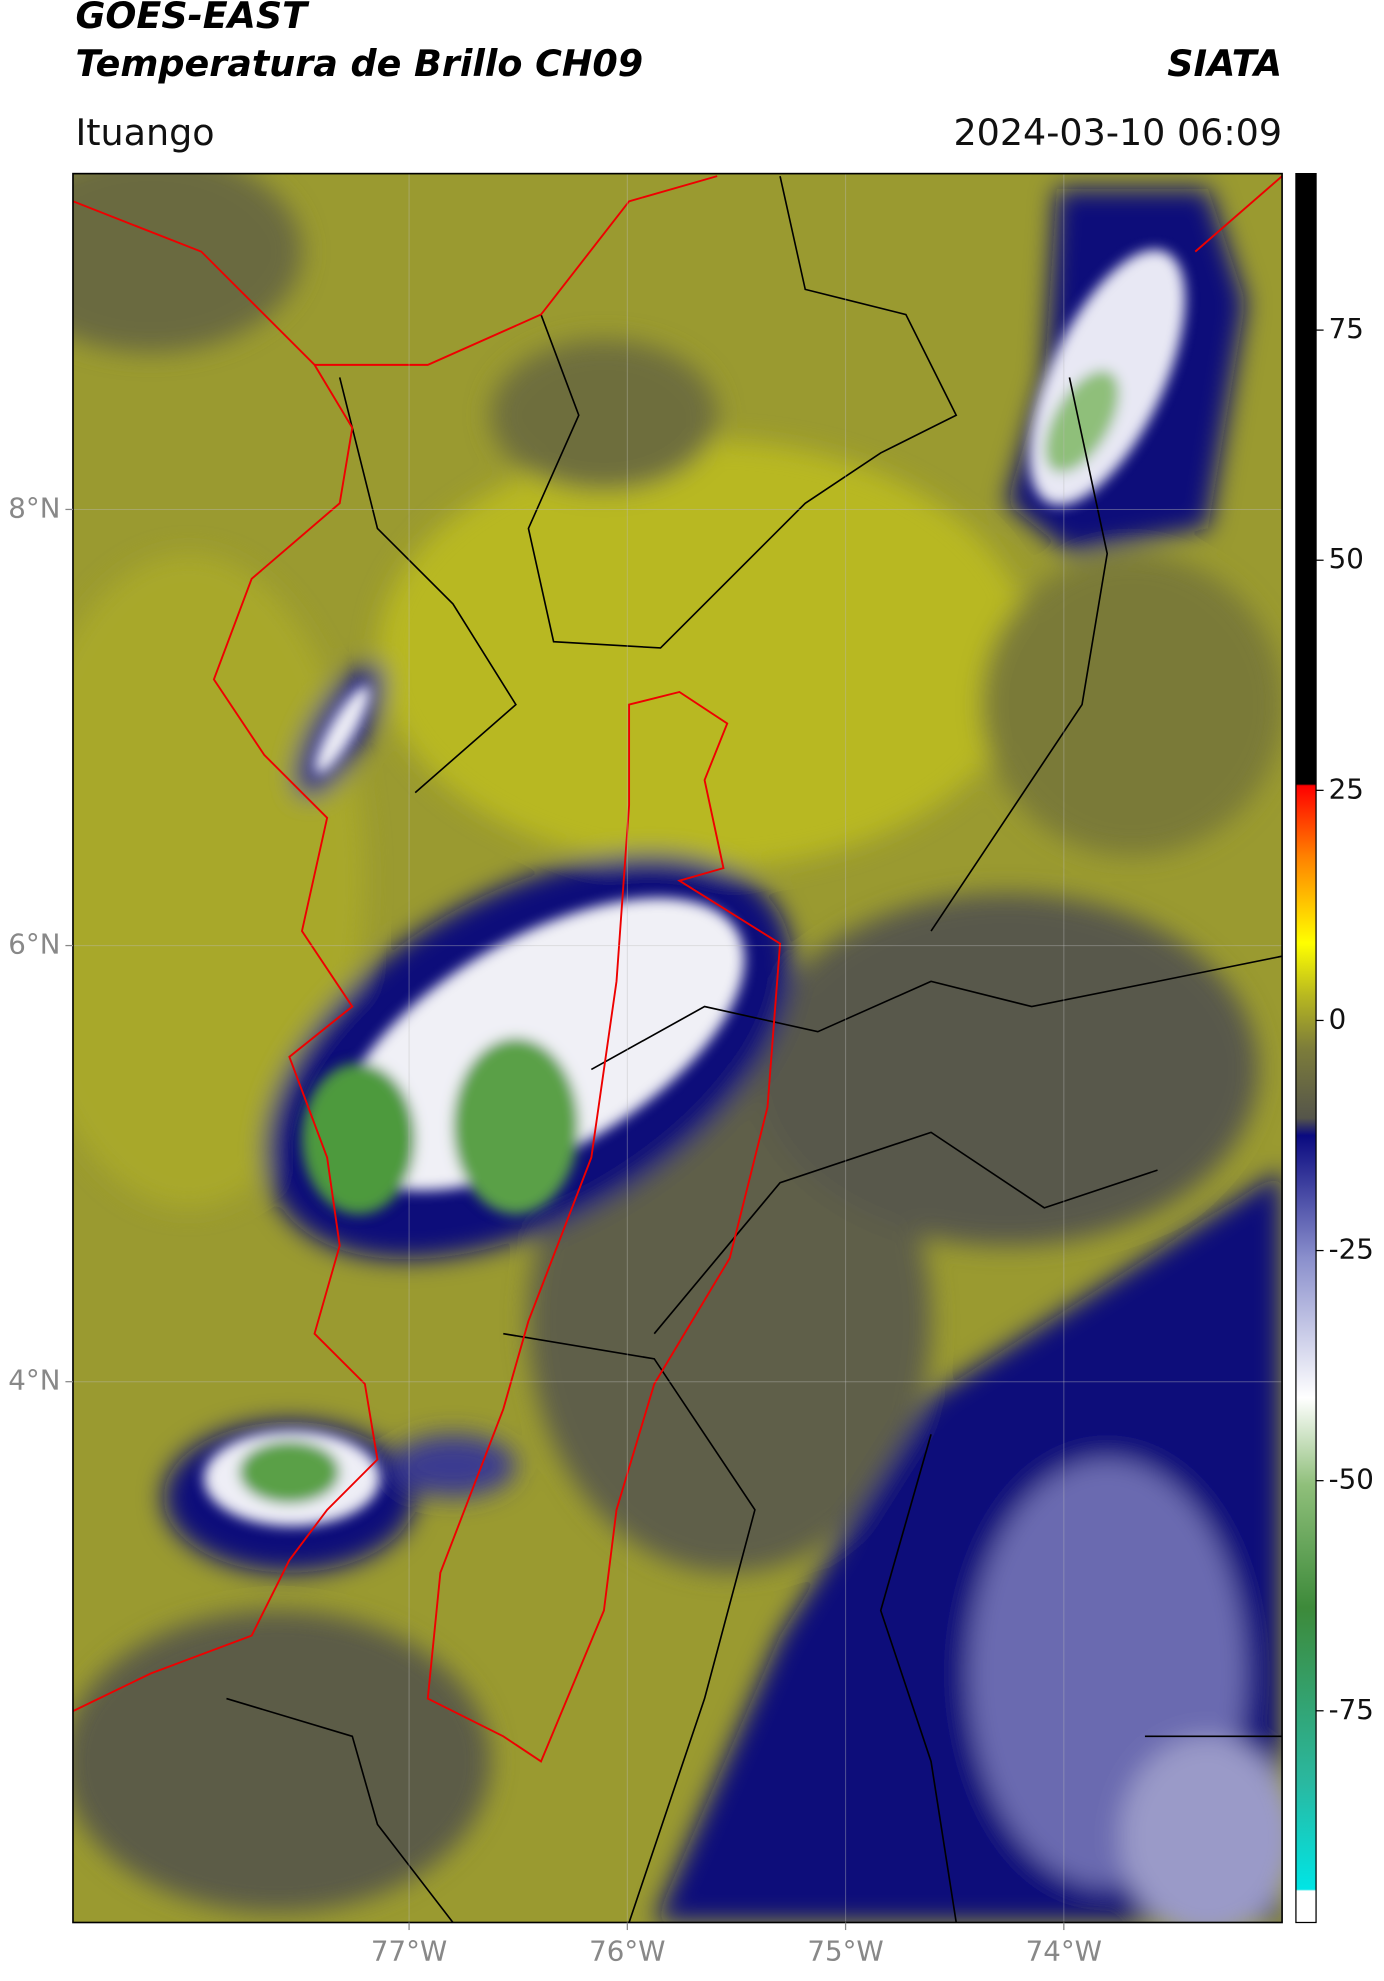 This screenshot has height=1981, width=1384. I want to click on colorbar-label: -75, so click(1351, 1709).